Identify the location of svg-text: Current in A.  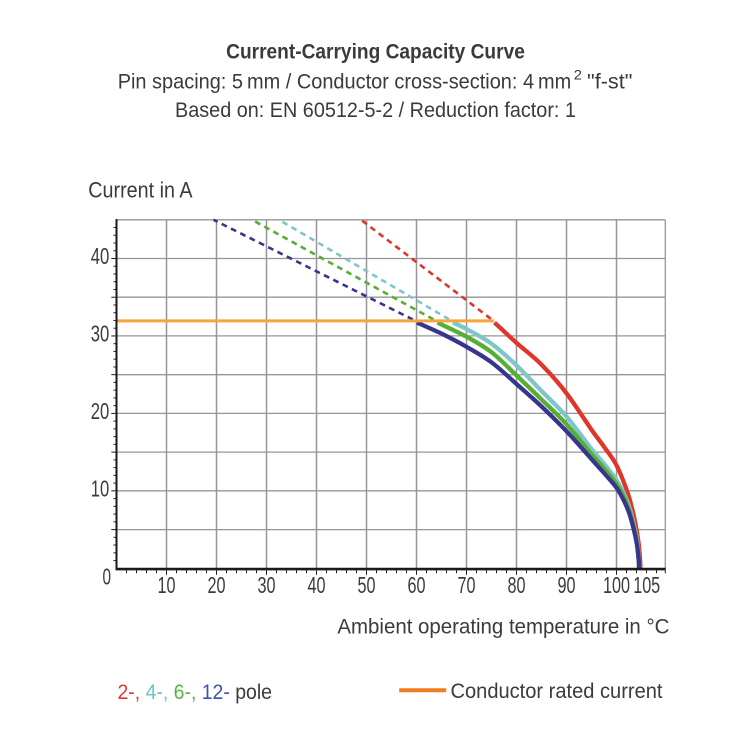
(140, 190).